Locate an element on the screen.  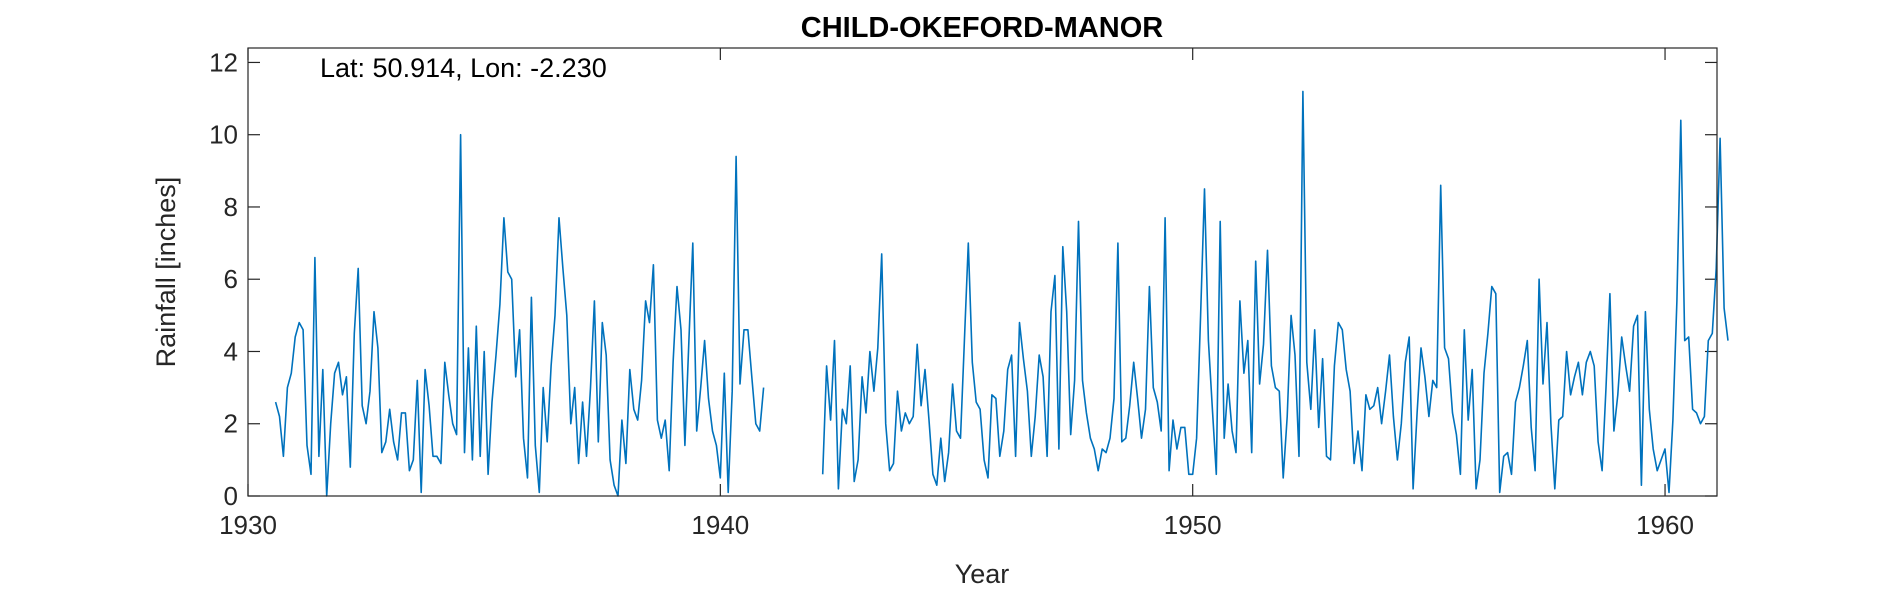
y-tick-label: 12 is located at coordinates (223, 62).